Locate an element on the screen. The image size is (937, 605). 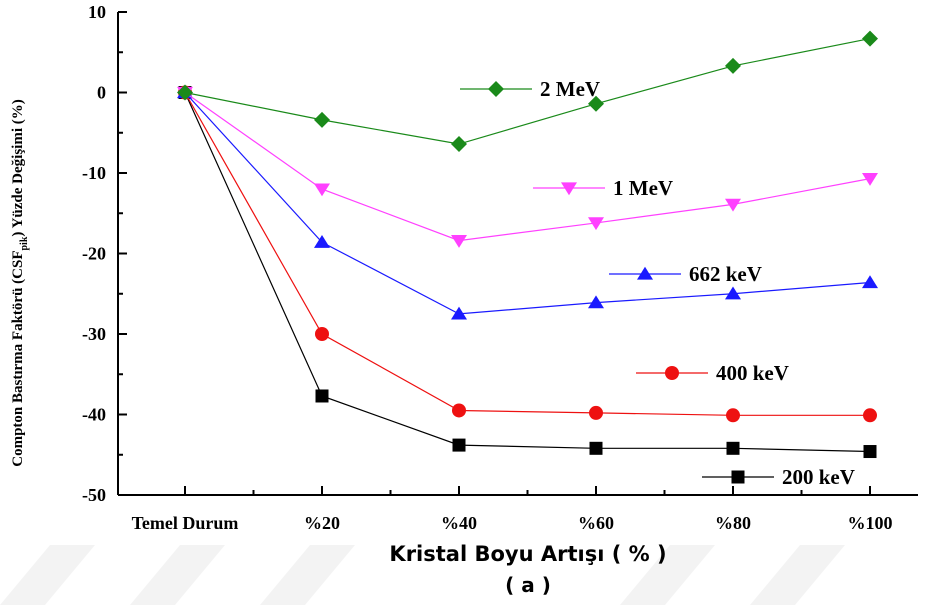
y-tick-label: -40 is located at coordinates (94, 415).